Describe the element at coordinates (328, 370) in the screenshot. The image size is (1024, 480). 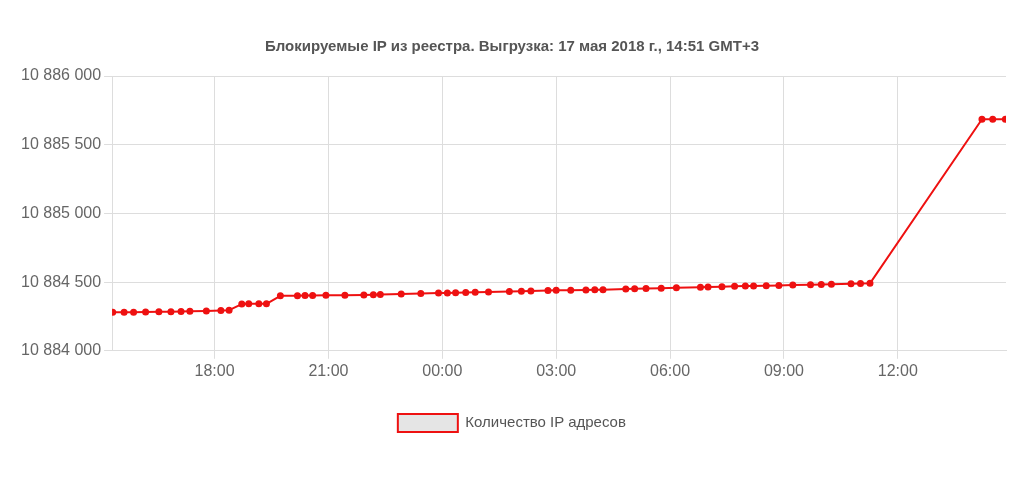
I see `x-tick-label: 21:00` at that location.